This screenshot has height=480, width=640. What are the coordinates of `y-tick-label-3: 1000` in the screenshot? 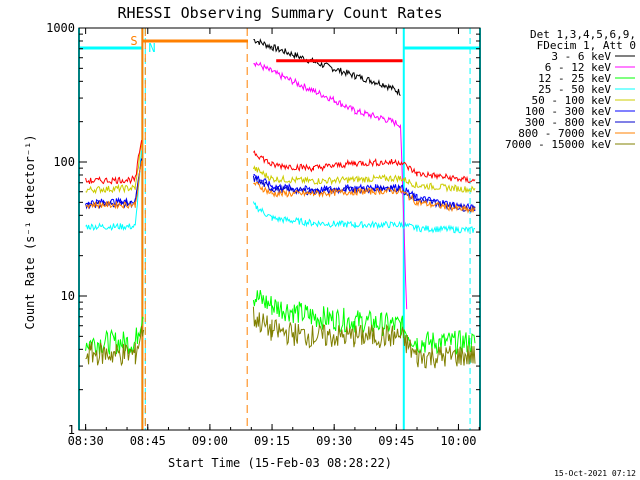 It's located at (60, 28).